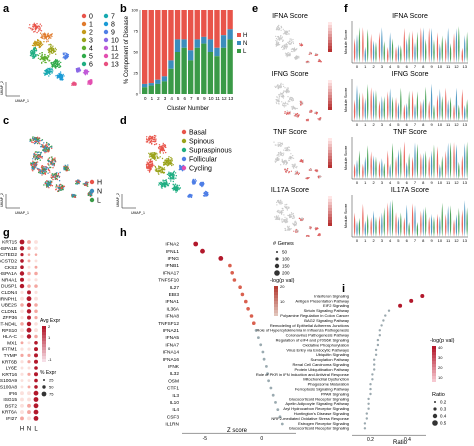 The width and height of the screenshot is (474, 446). What do you see at coordinates (239, 35) in the screenshot?
I see `b-legend-swatch` at bounding box center [239, 35].